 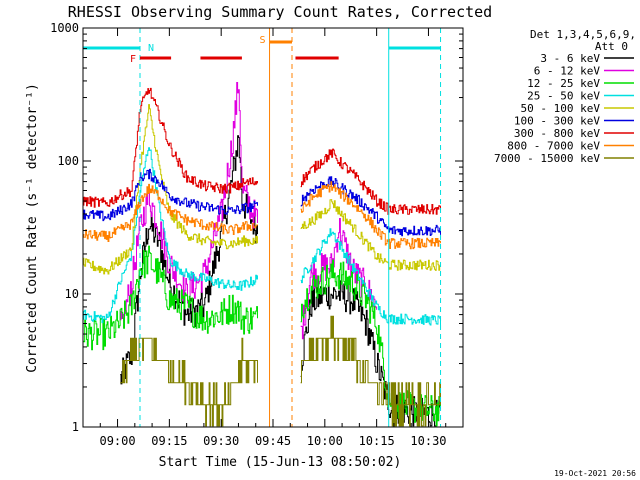 I want to click on series-line-100-300-kev-seg2, so click(x=370, y=206).